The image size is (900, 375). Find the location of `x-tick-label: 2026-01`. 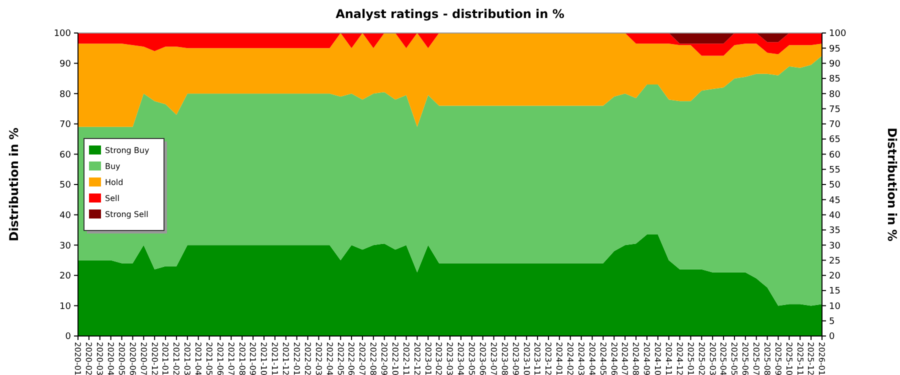

x-tick-label: 2026-01 is located at coordinates (821, 358).